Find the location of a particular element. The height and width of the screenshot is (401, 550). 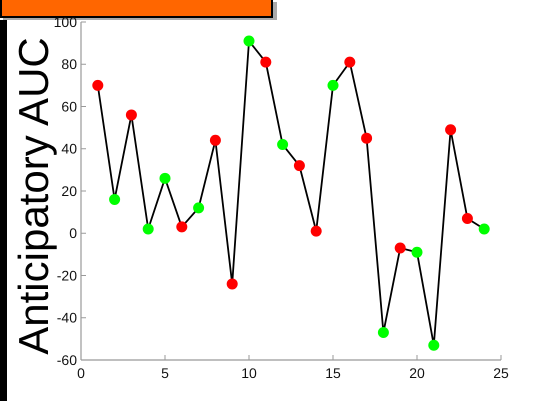

y-tick-label: 100 is located at coordinates (66, 22).